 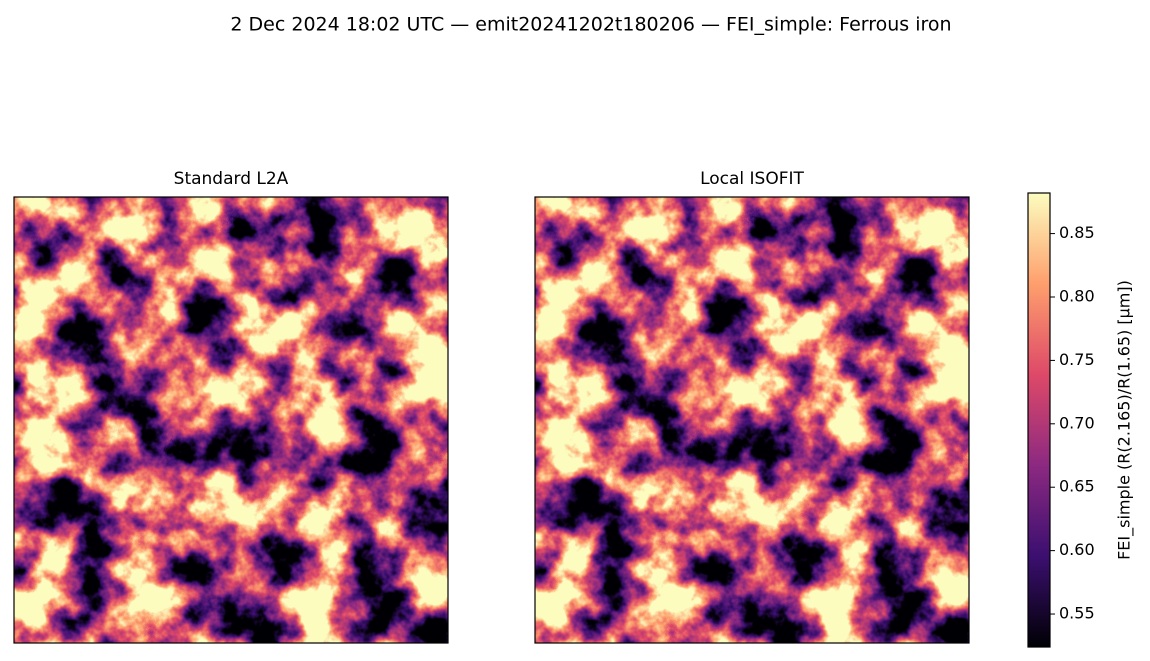 What do you see at coordinates (1077, 486) in the screenshot?
I see `colorbar-tick-label: 0.65` at bounding box center [1077, 486].